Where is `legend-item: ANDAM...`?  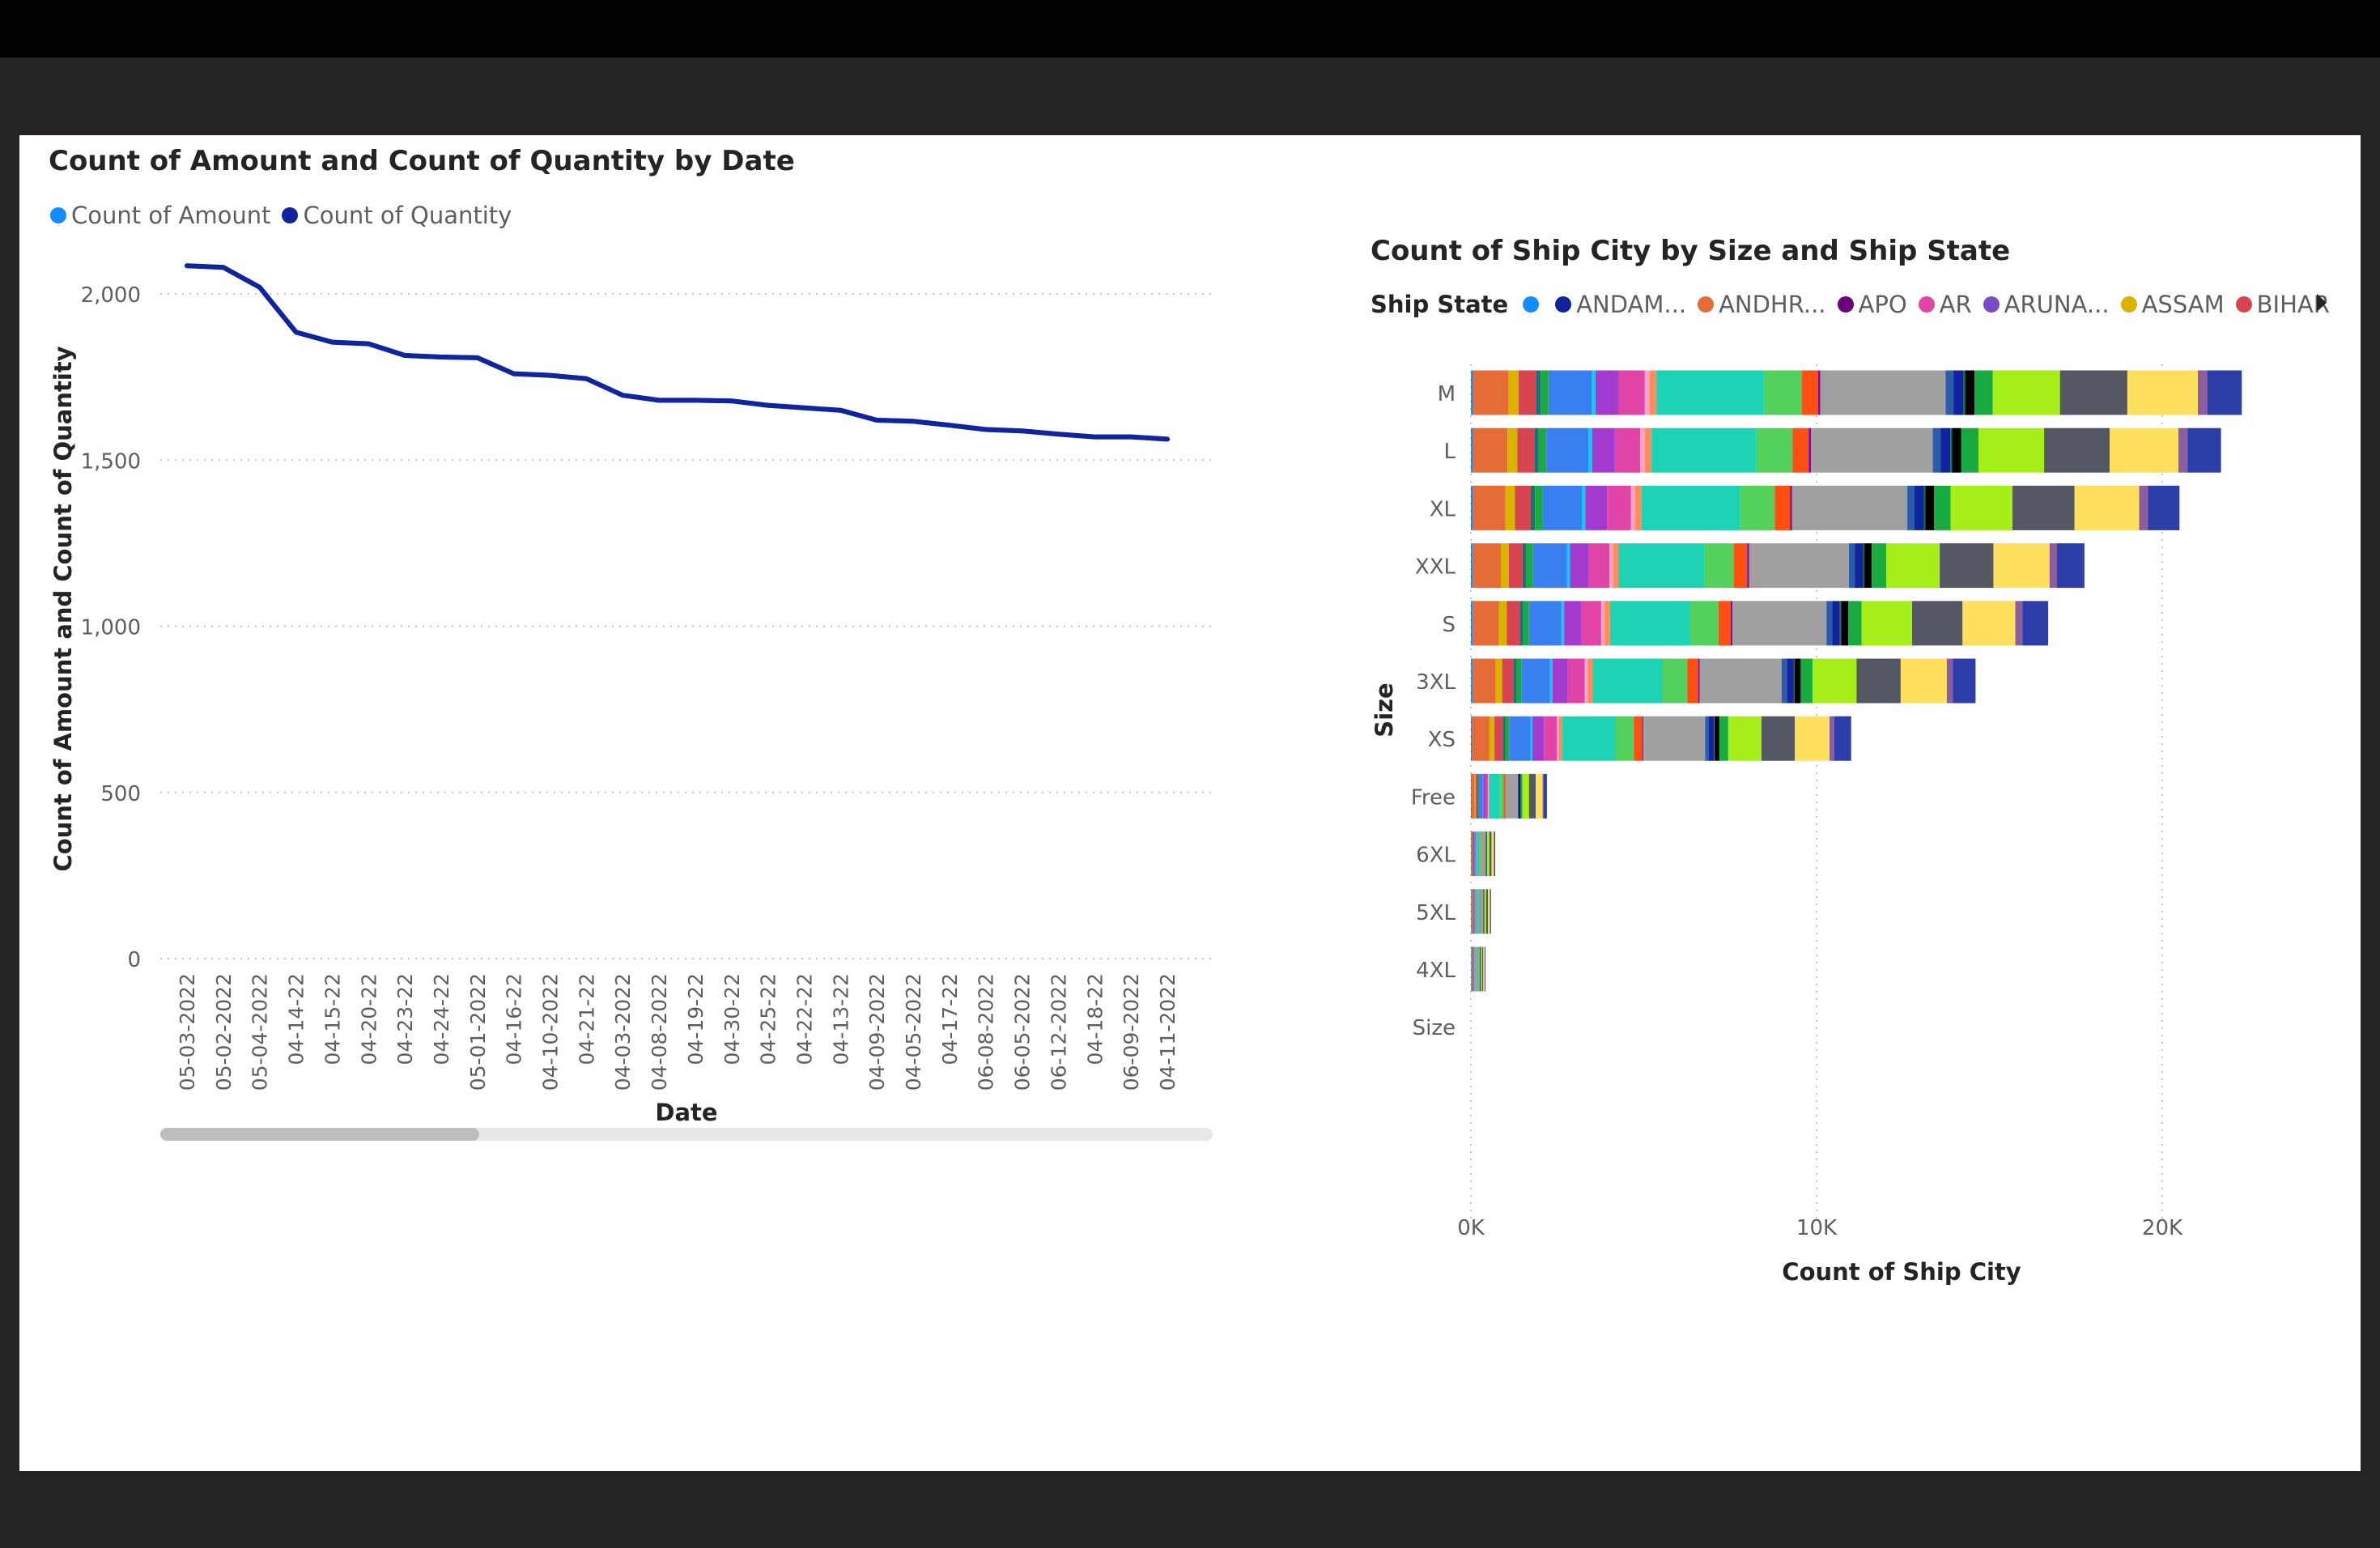
legend-item: ANDAM... is located at coordinates (1621, 305).